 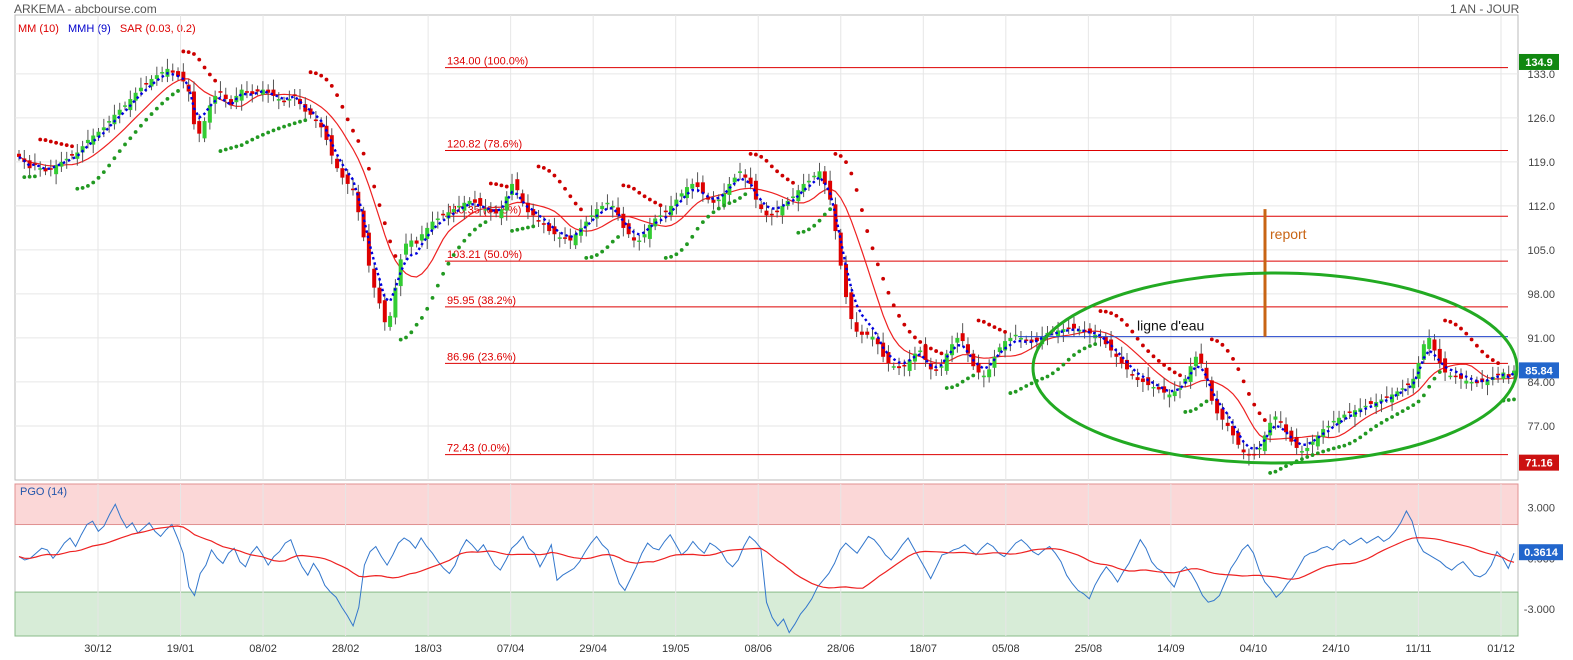 What do you see at coordinates (1541, 339) in the screenshot?
I see `y-tick-label: 91.00` at bounding box center [1541, 339].